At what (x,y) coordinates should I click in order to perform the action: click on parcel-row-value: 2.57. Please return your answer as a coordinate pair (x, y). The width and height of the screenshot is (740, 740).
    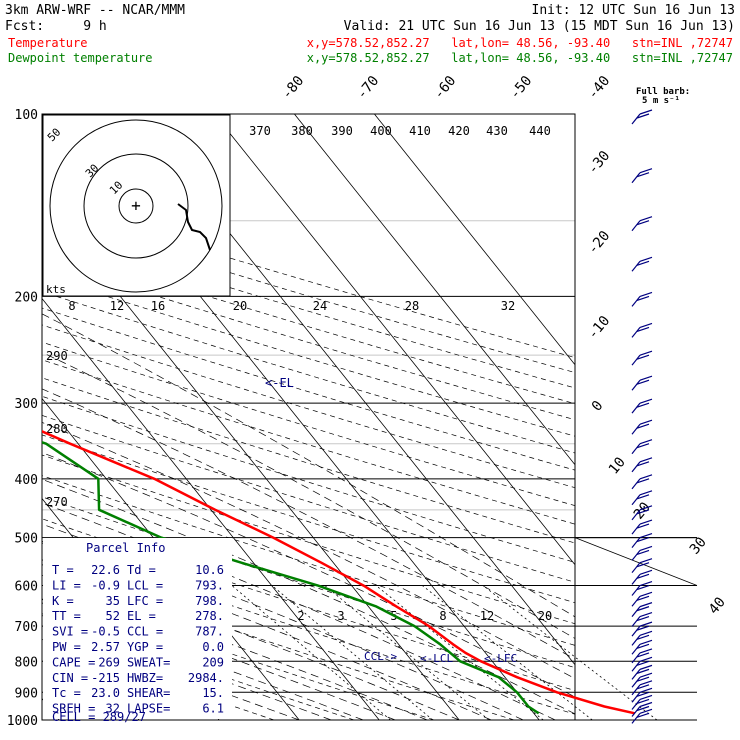
    Looking at the image, I should click on (105, 647).